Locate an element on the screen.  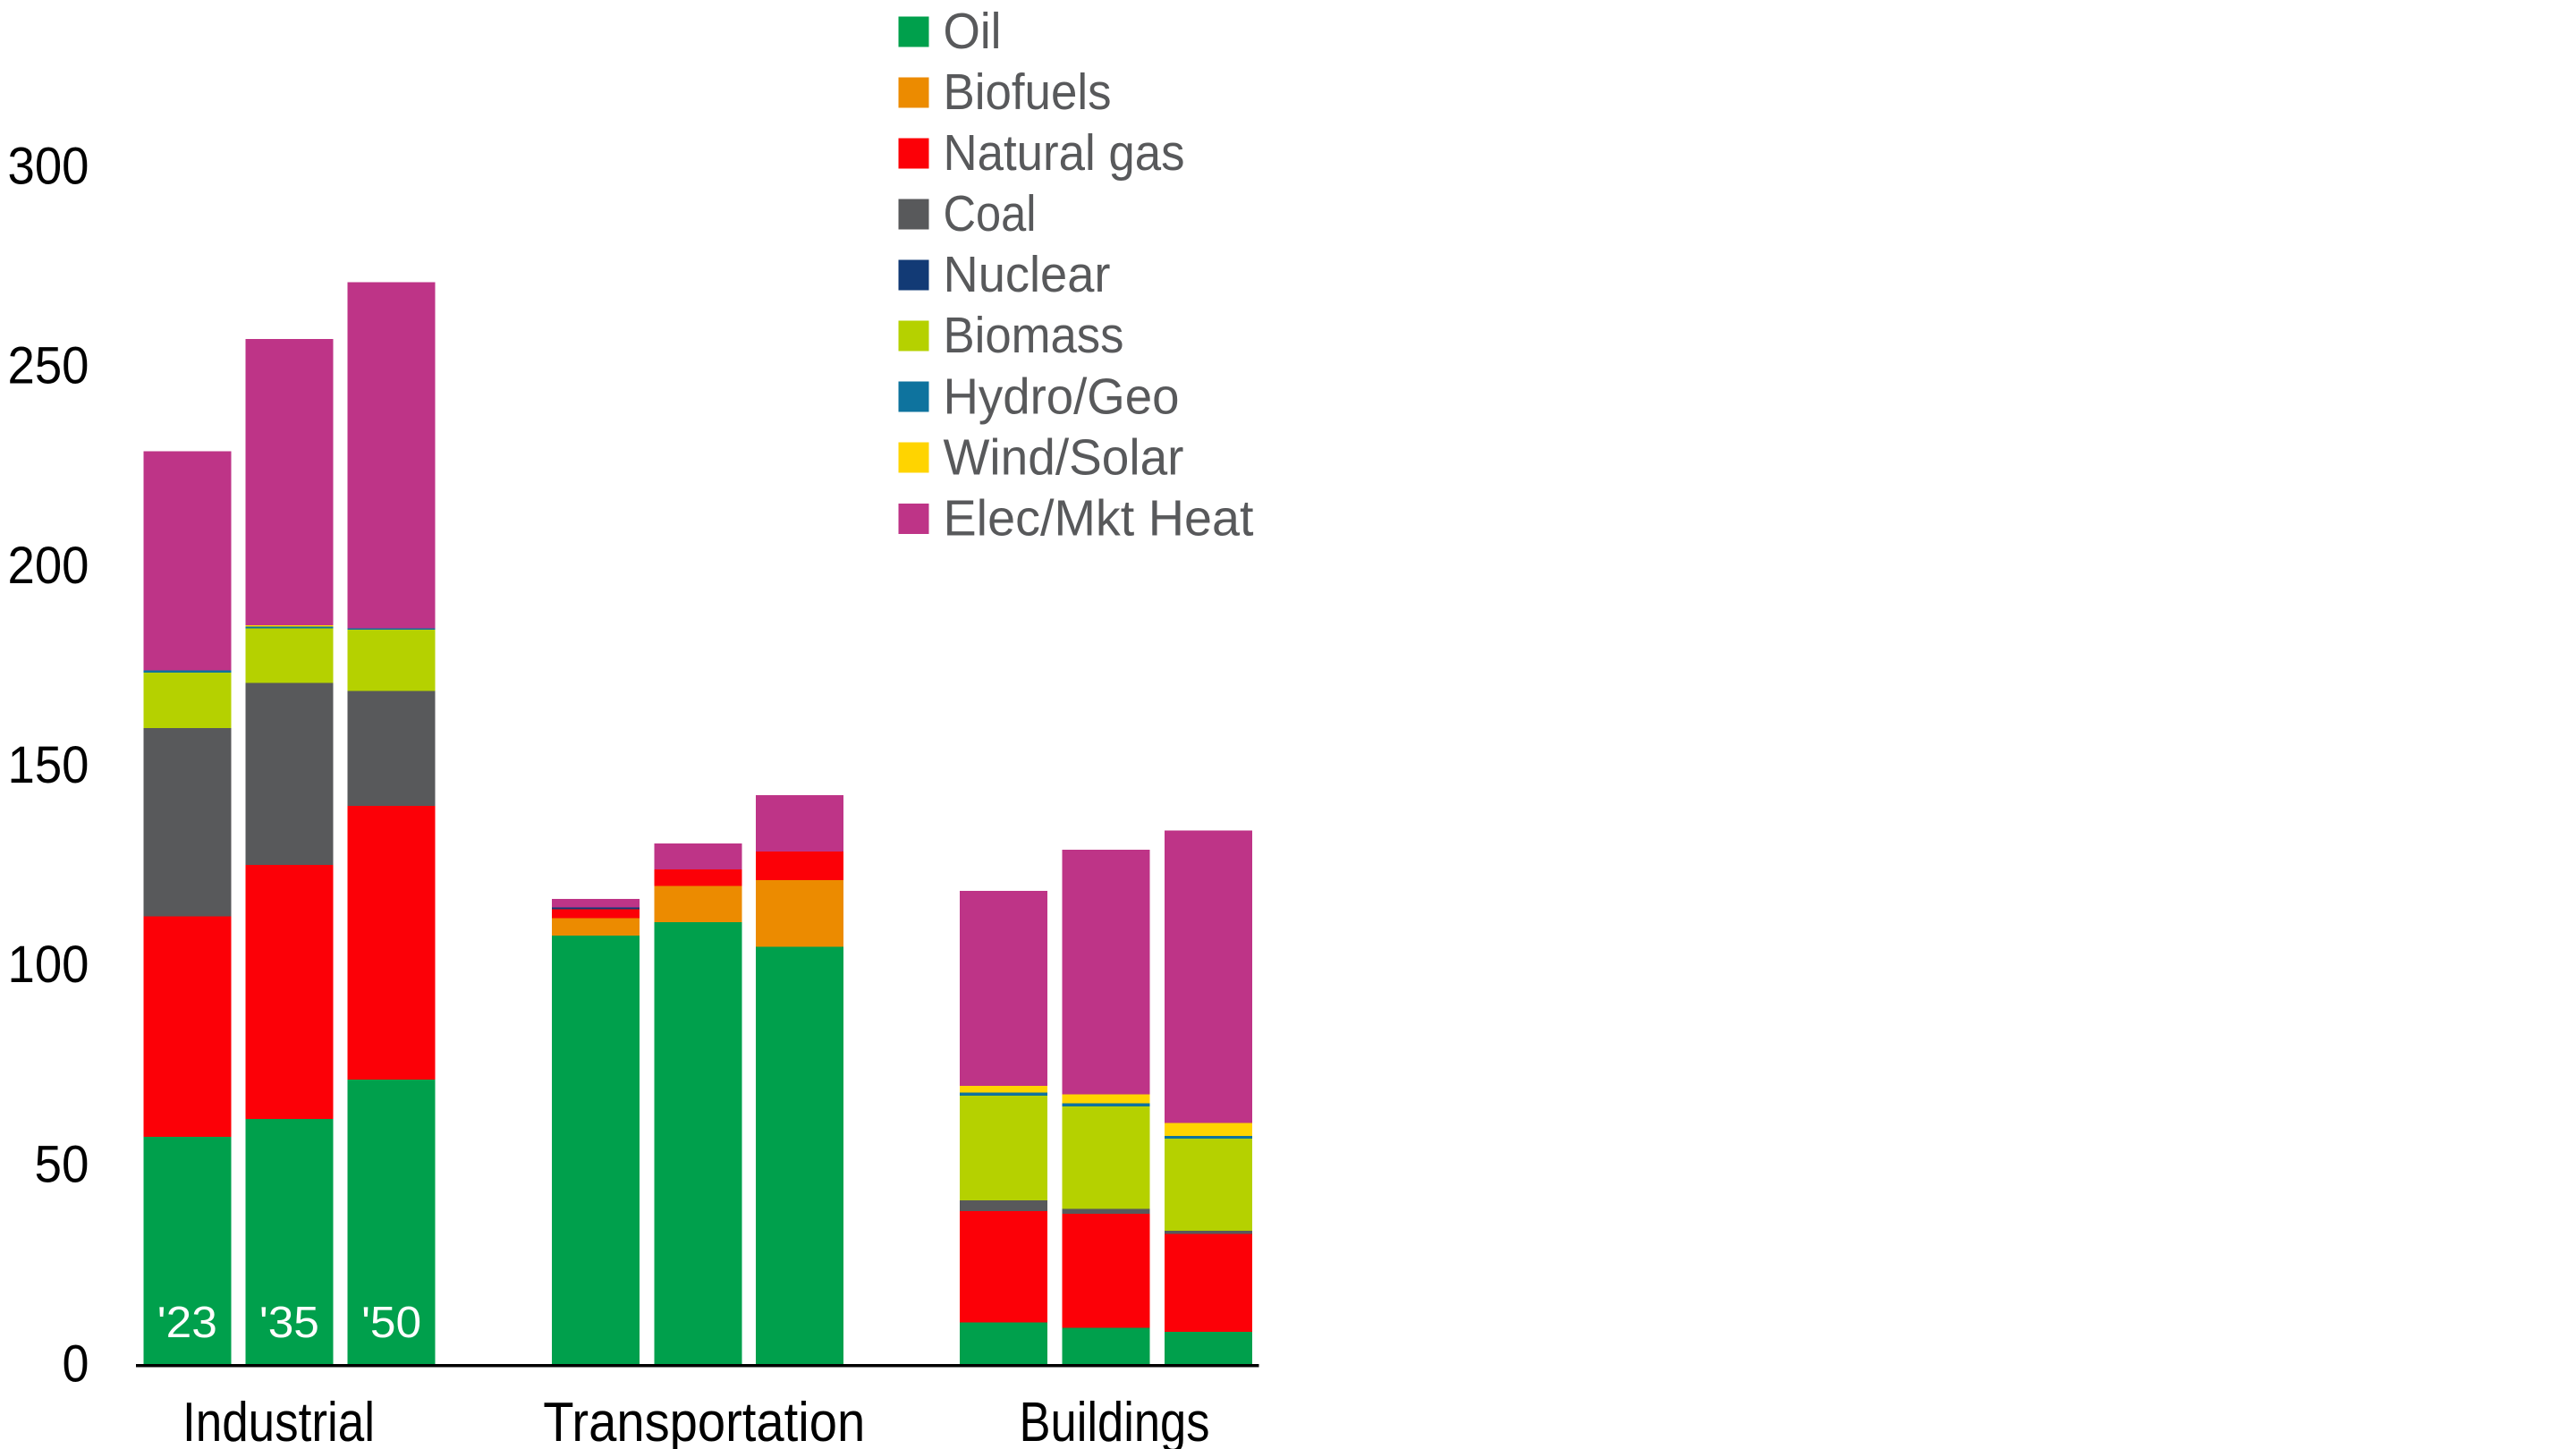
svg-text: 250 is located at coordinates (48, 366).